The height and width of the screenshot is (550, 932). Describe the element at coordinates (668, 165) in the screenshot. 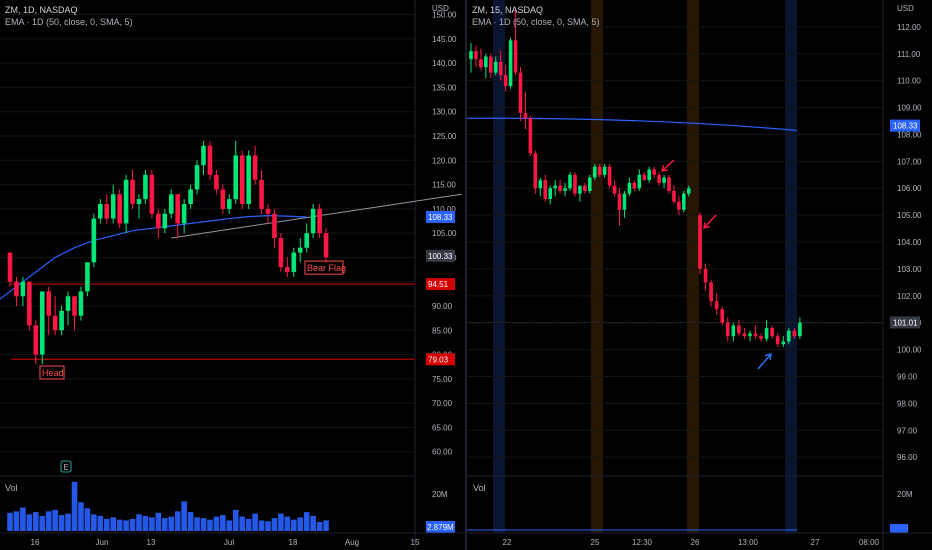

I see `red-arrow-top-shaft` at that location.